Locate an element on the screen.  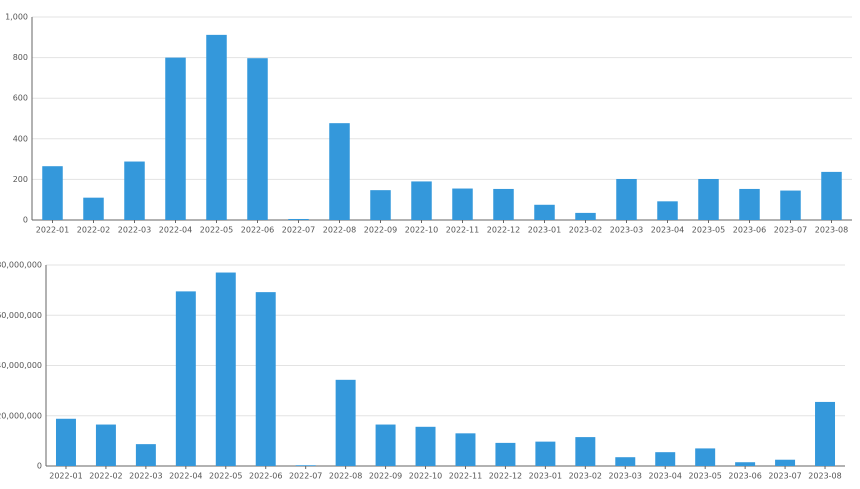
y-tick-label: 60,000,000 is located at coordinates (21, 315).